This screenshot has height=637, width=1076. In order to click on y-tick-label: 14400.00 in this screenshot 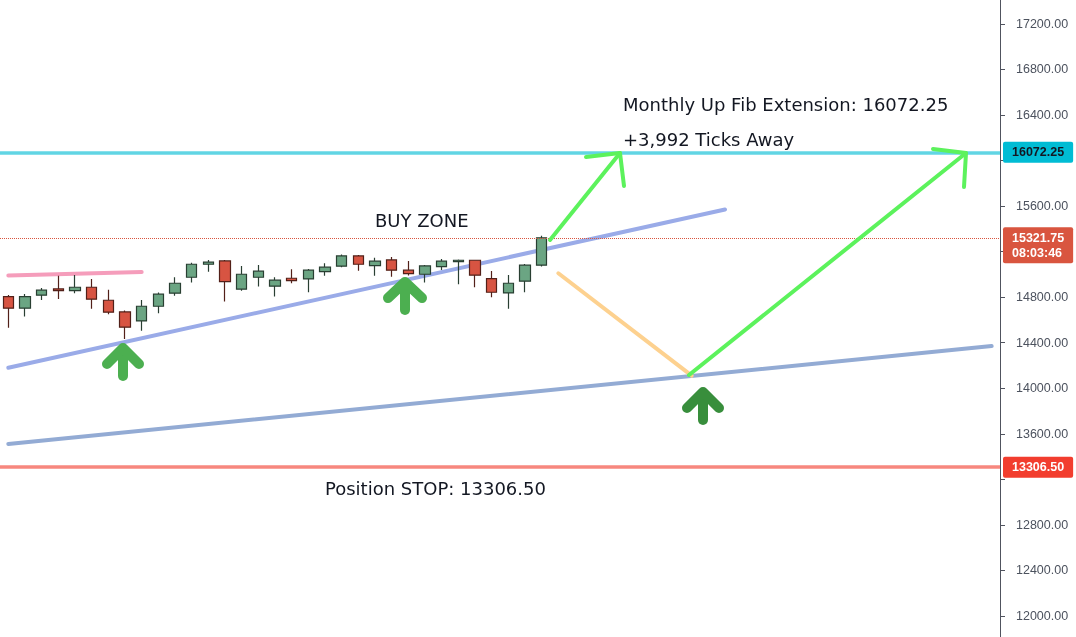, I will do `click(1042, 342)`.